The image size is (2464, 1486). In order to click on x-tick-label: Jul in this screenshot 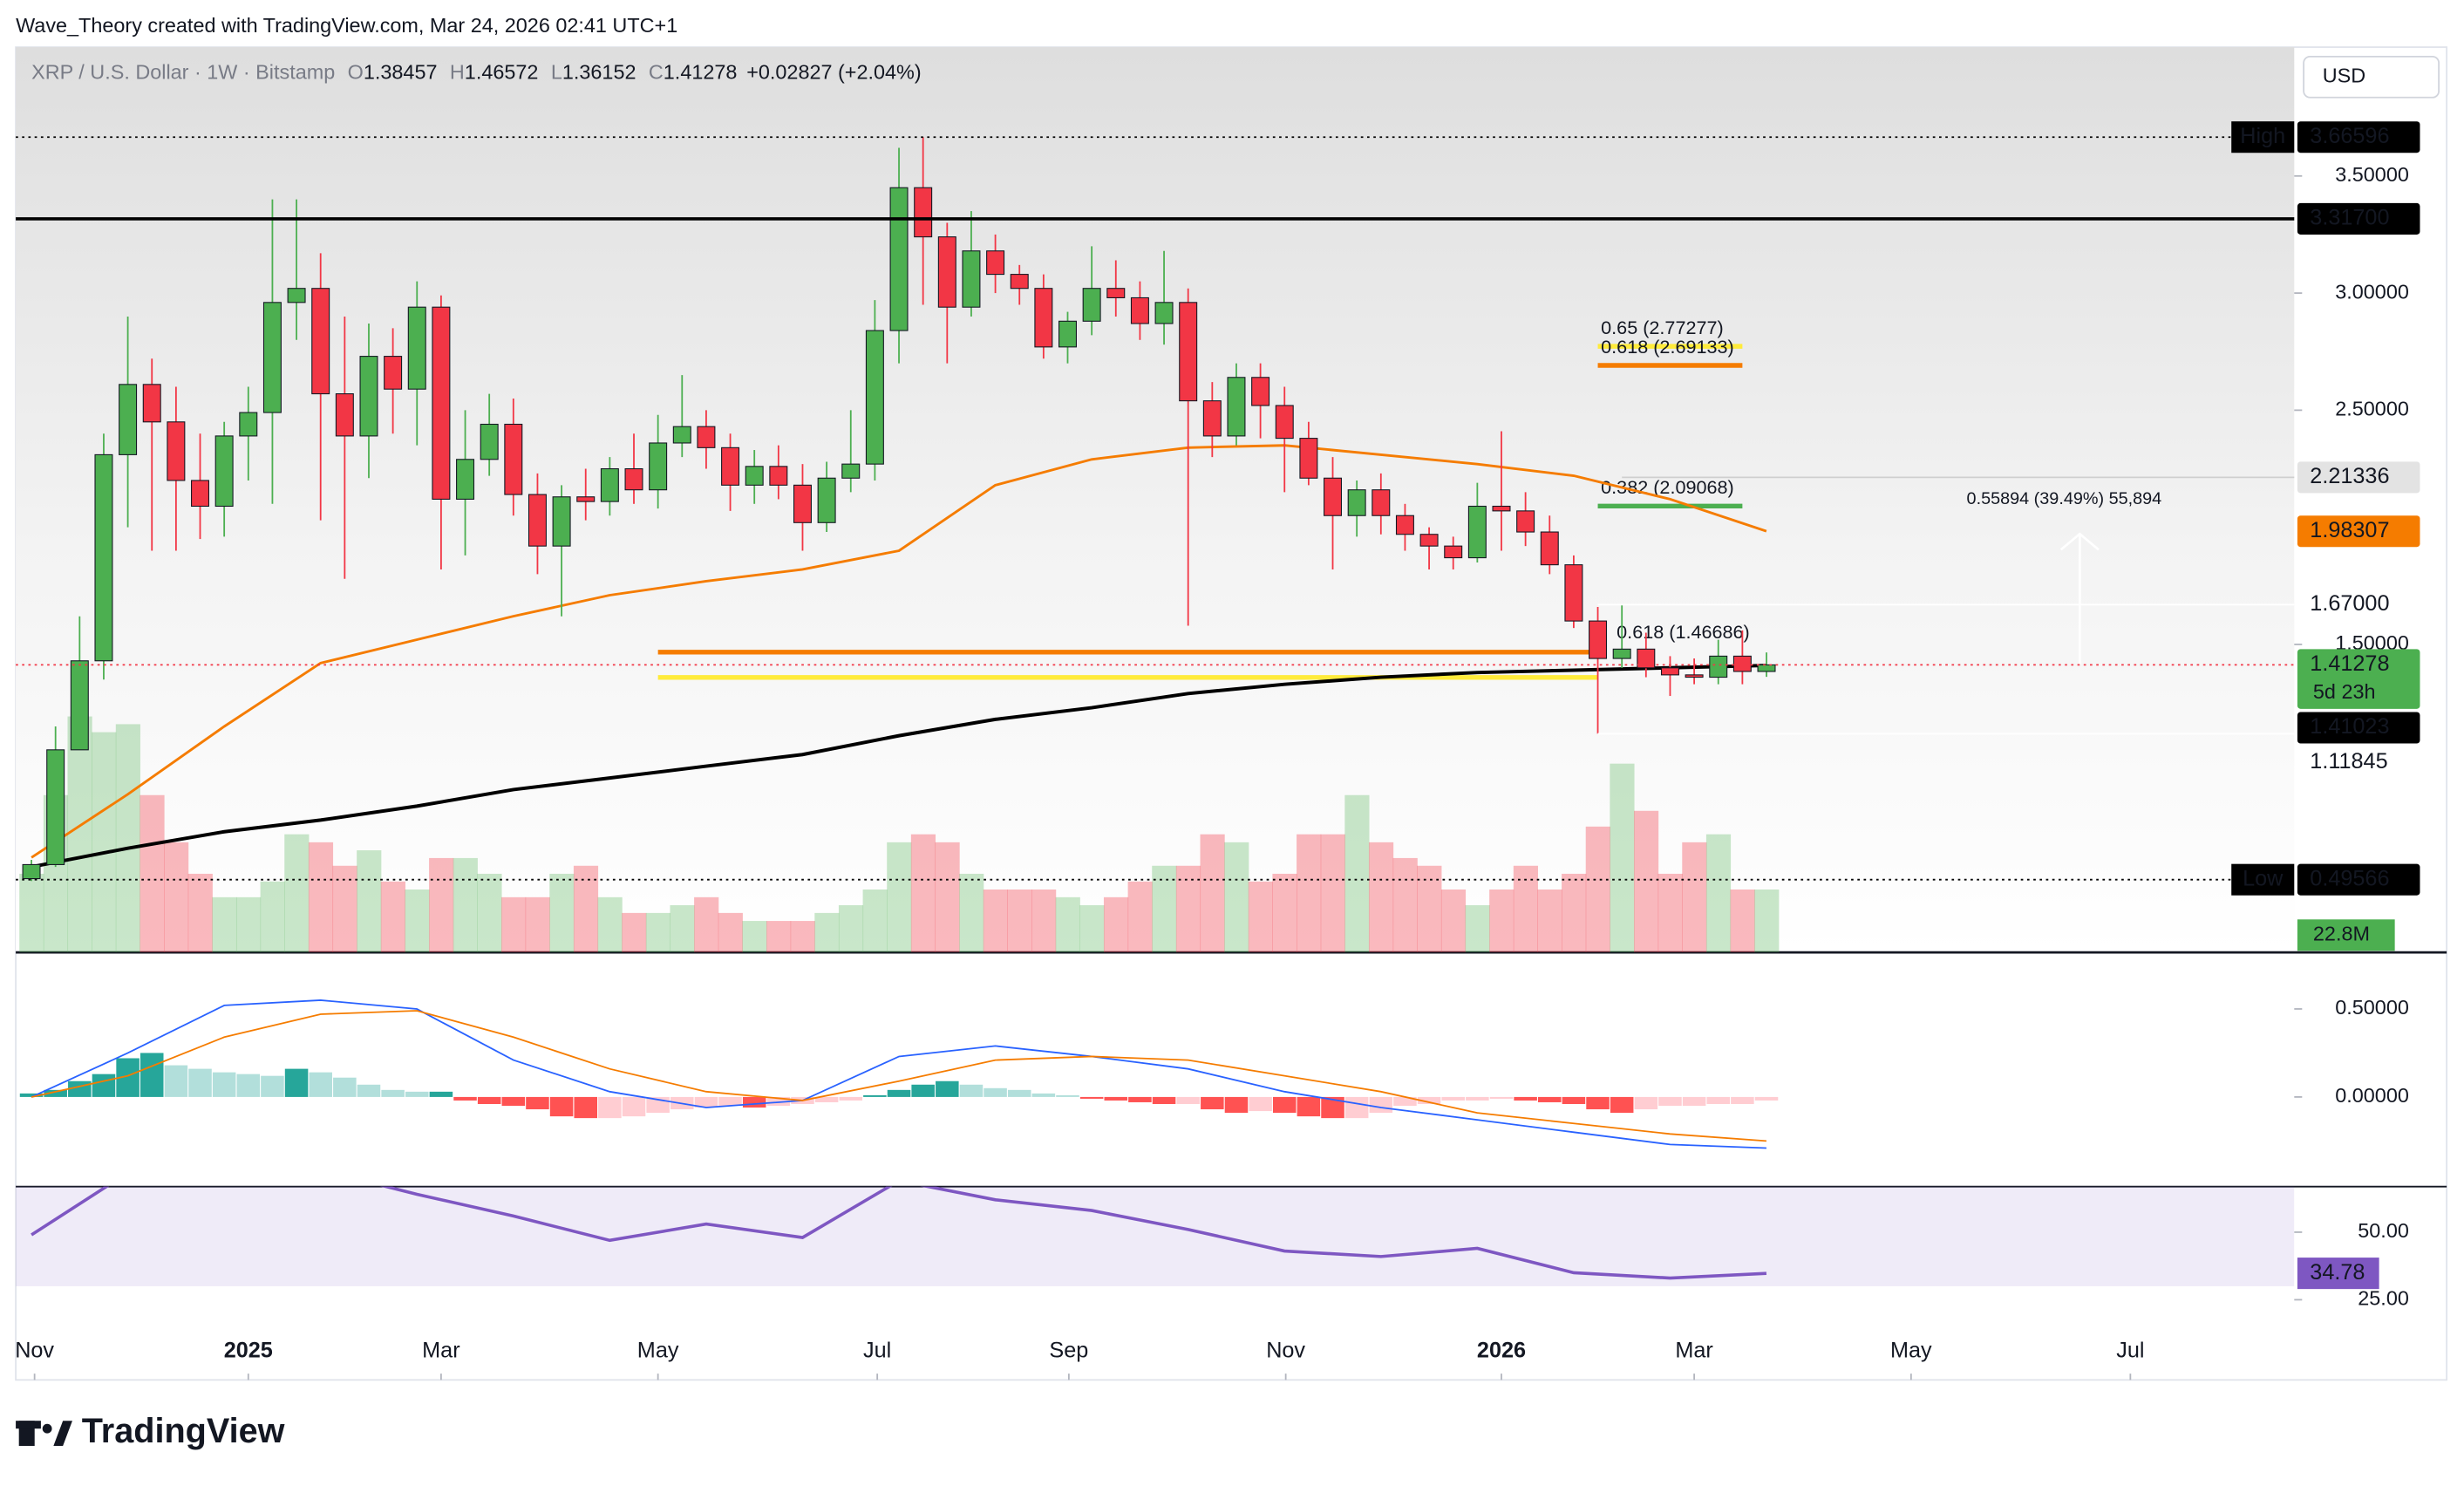, I will do `click(2130, 1351)`.